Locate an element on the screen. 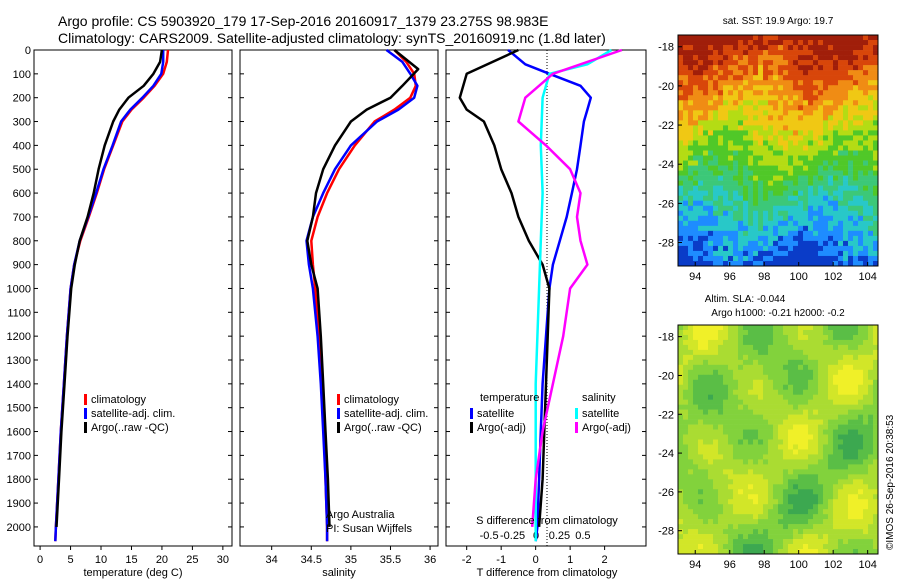  sst-map-title: sat. SST: 19.9 Argo: 19.7 is located at coordinates (778, 21).